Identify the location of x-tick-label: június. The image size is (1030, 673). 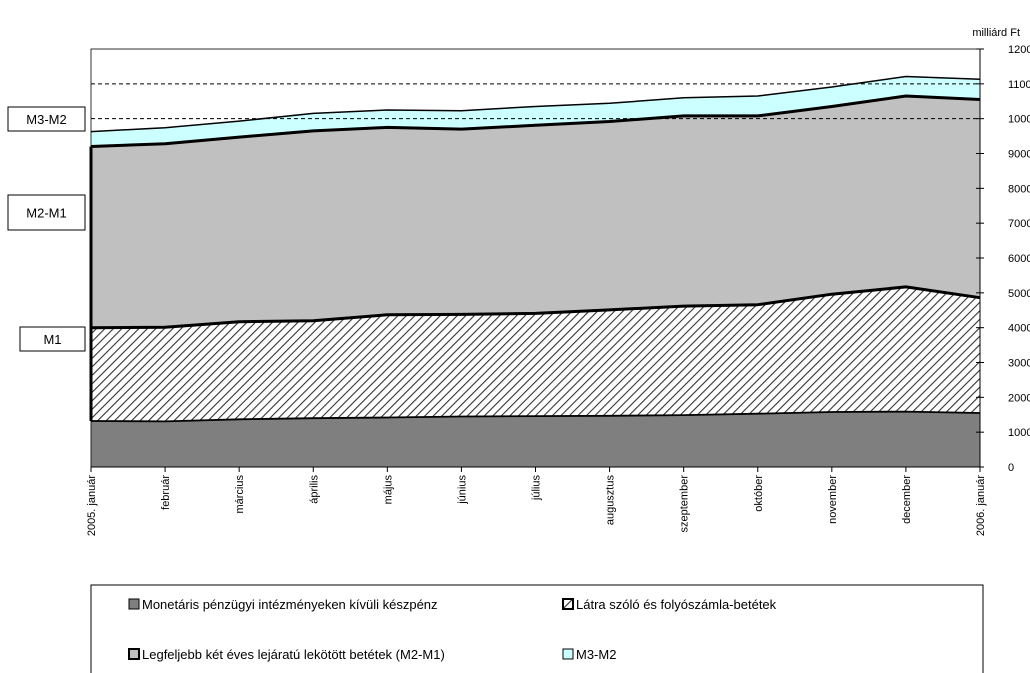
(462, 490).